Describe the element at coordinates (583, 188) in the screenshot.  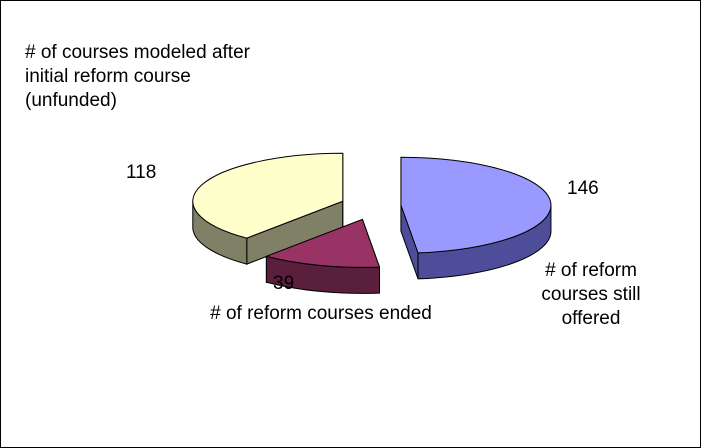
I see `value-label: 146` at that location.